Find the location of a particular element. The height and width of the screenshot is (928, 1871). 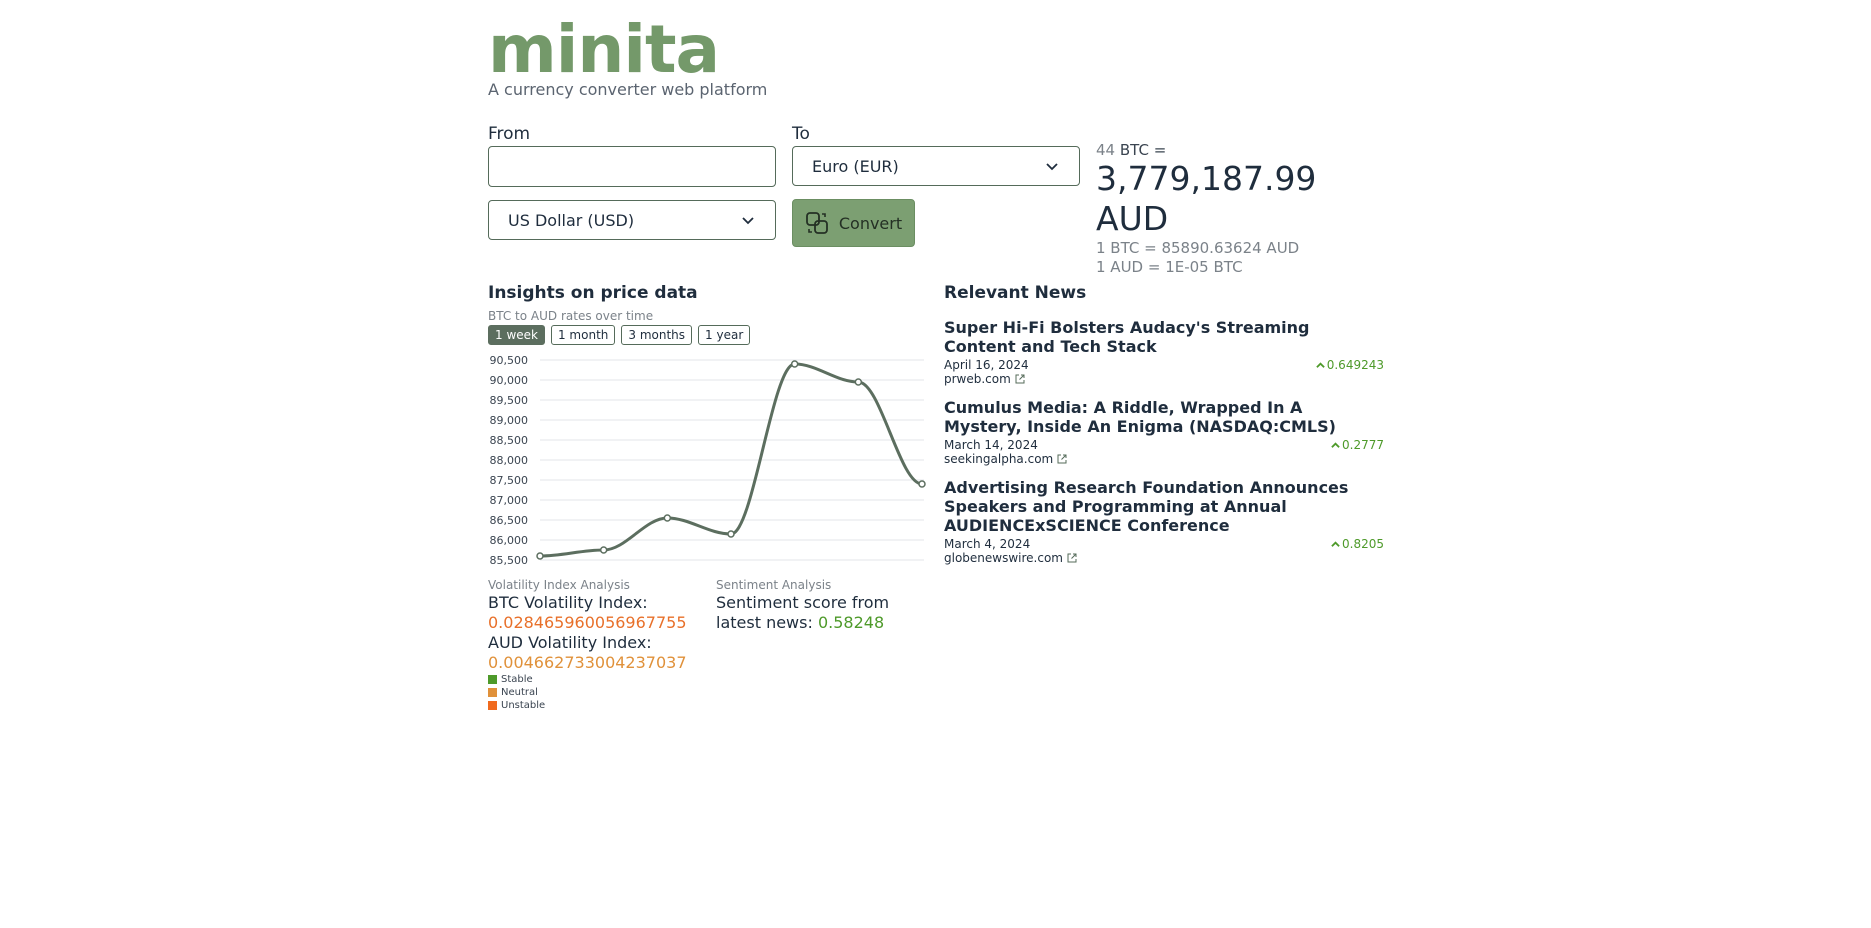

convert-button: Convert is located at coordinates (853, 223).